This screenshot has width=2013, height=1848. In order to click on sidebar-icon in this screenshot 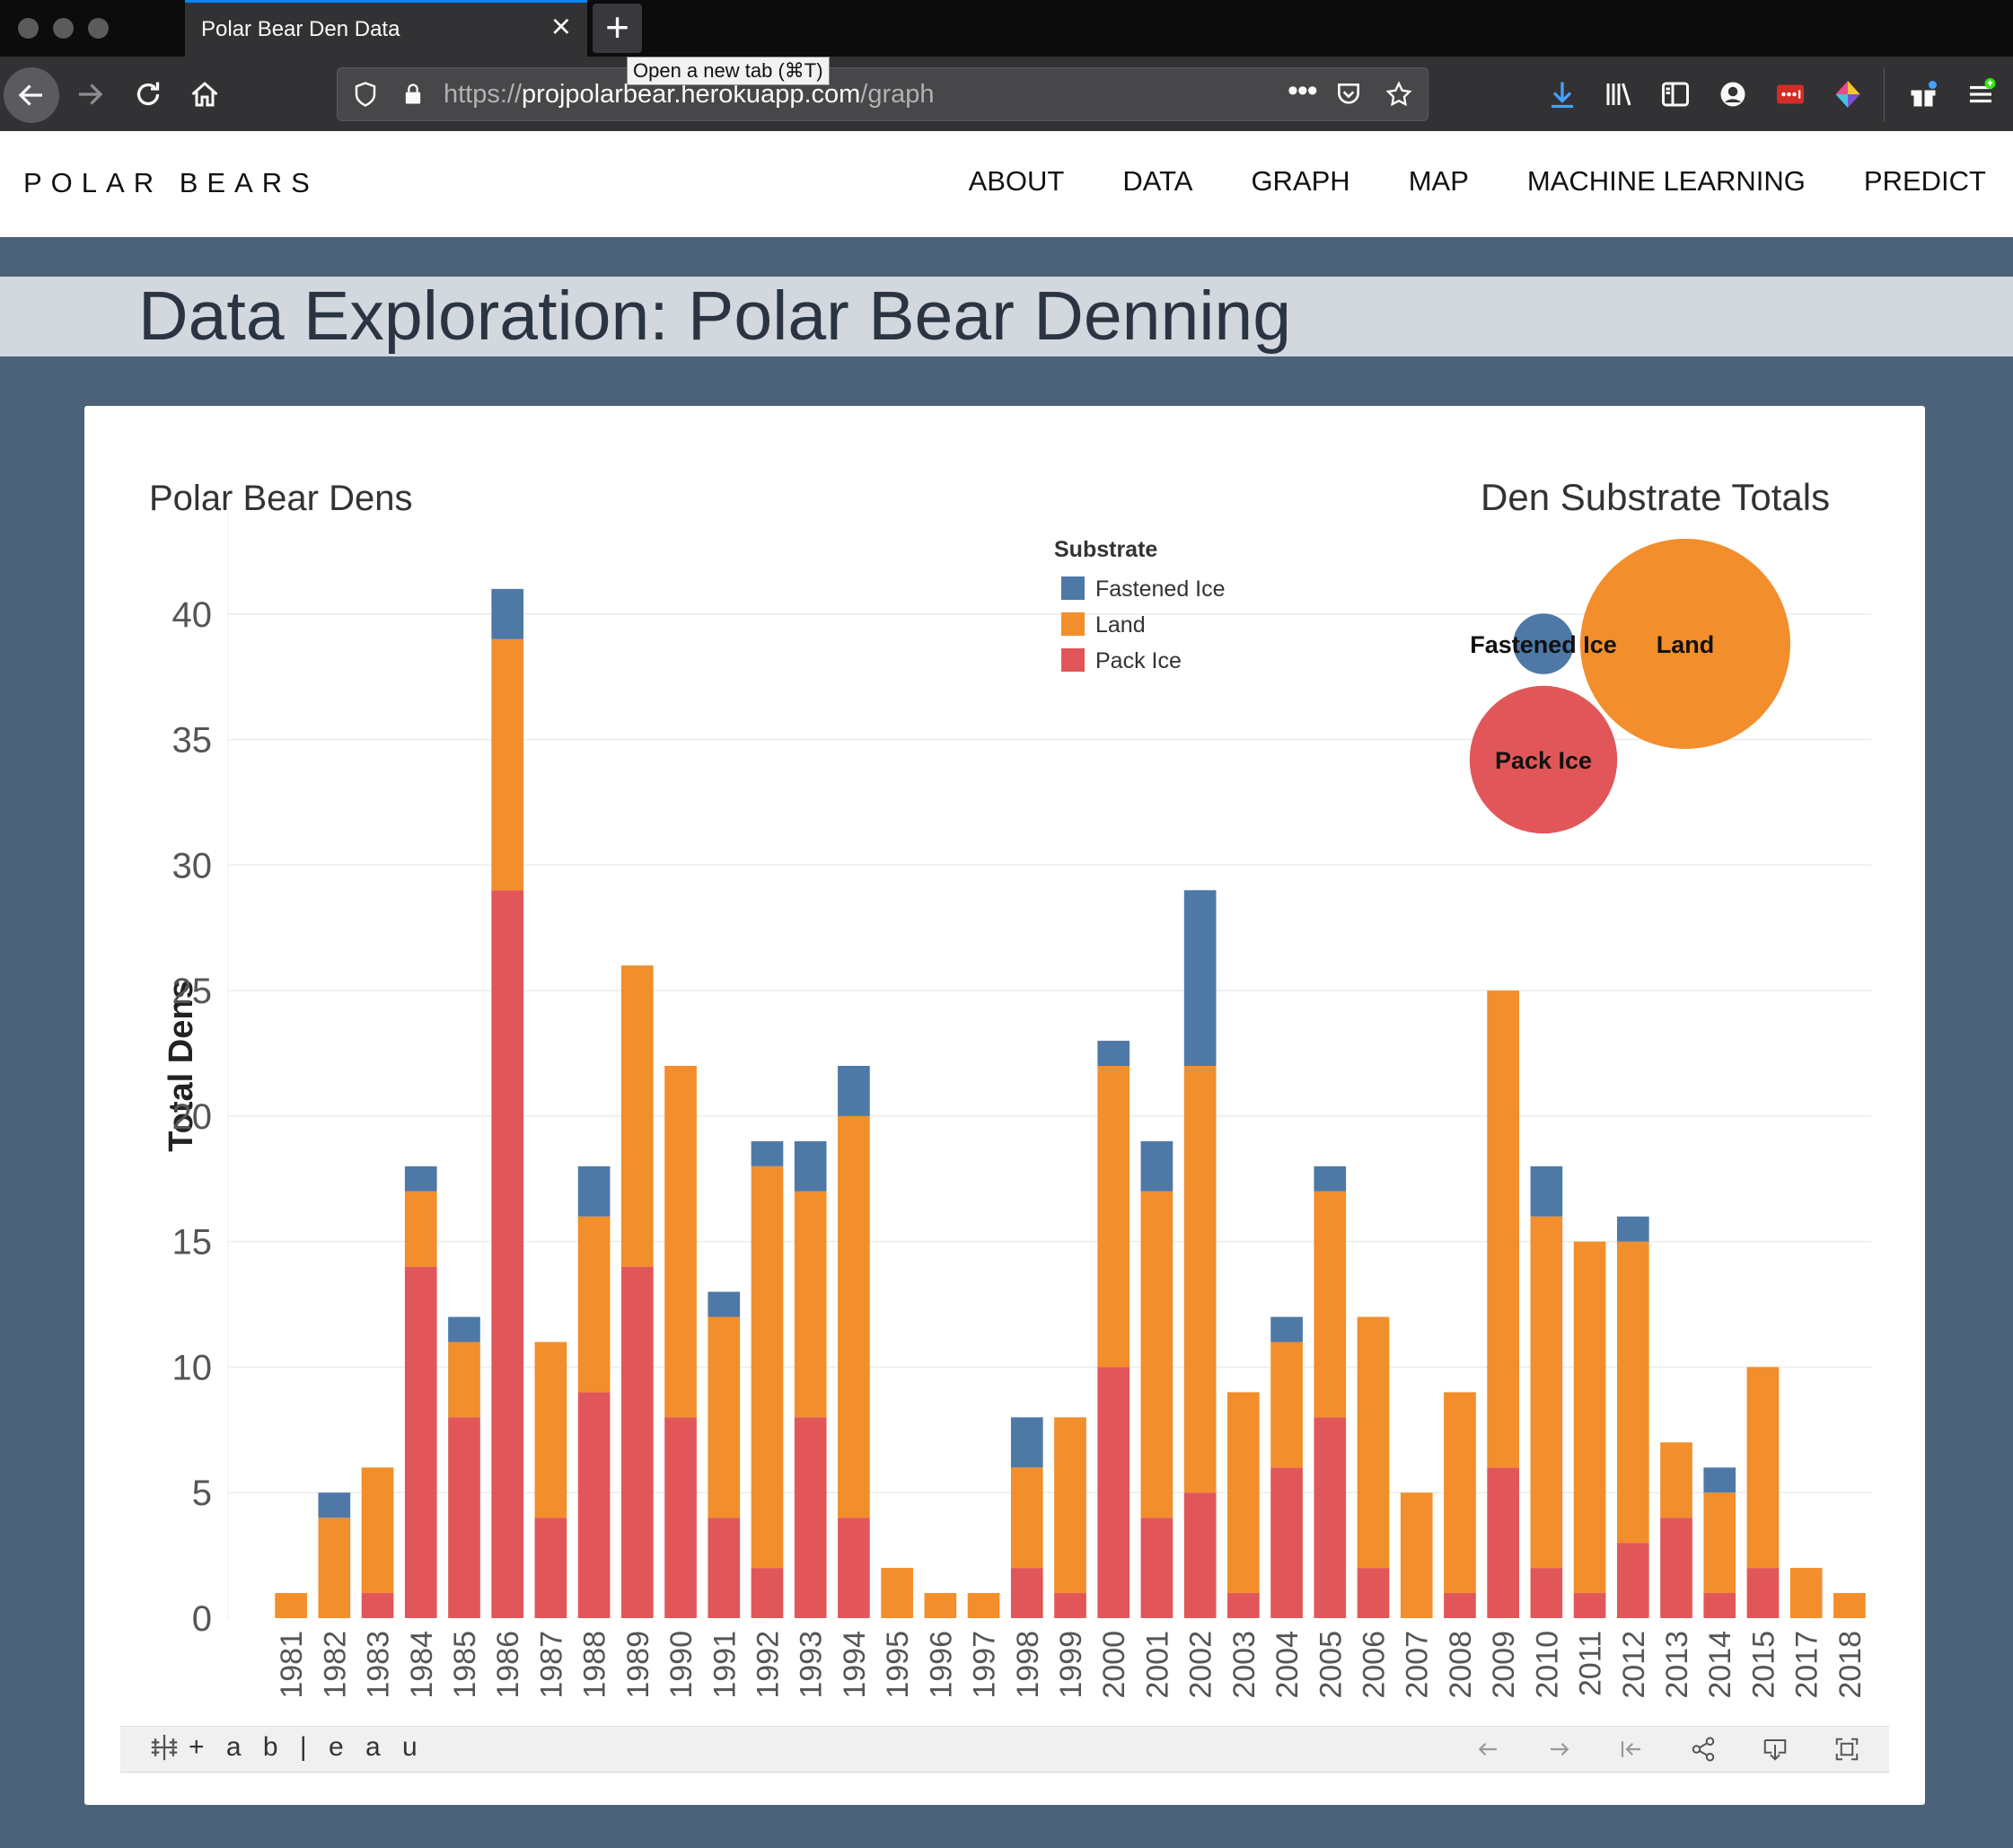, I will do `click(1675, 94)`.